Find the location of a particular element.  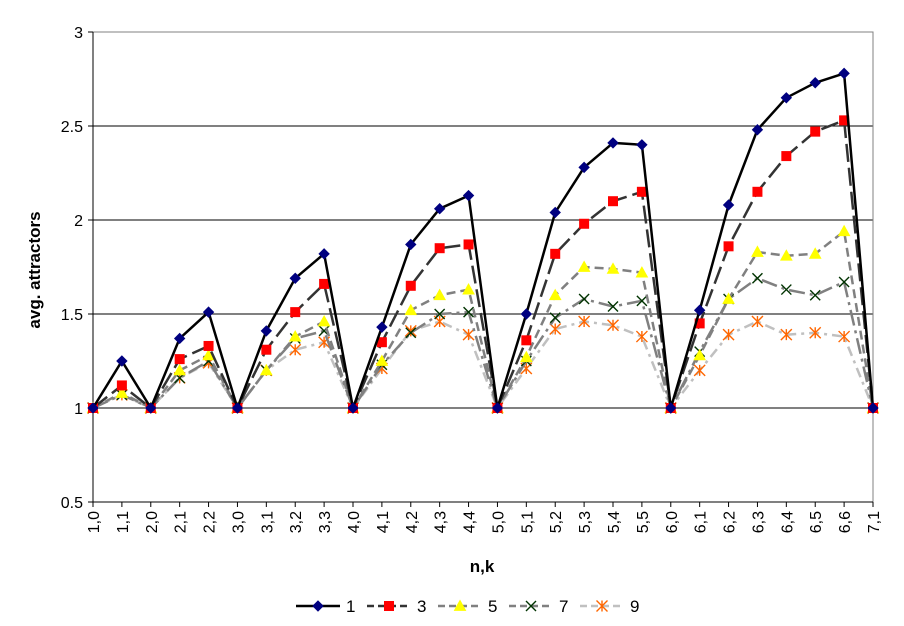

x-tick-label: 3,3 is located at coordinates (325, 522).